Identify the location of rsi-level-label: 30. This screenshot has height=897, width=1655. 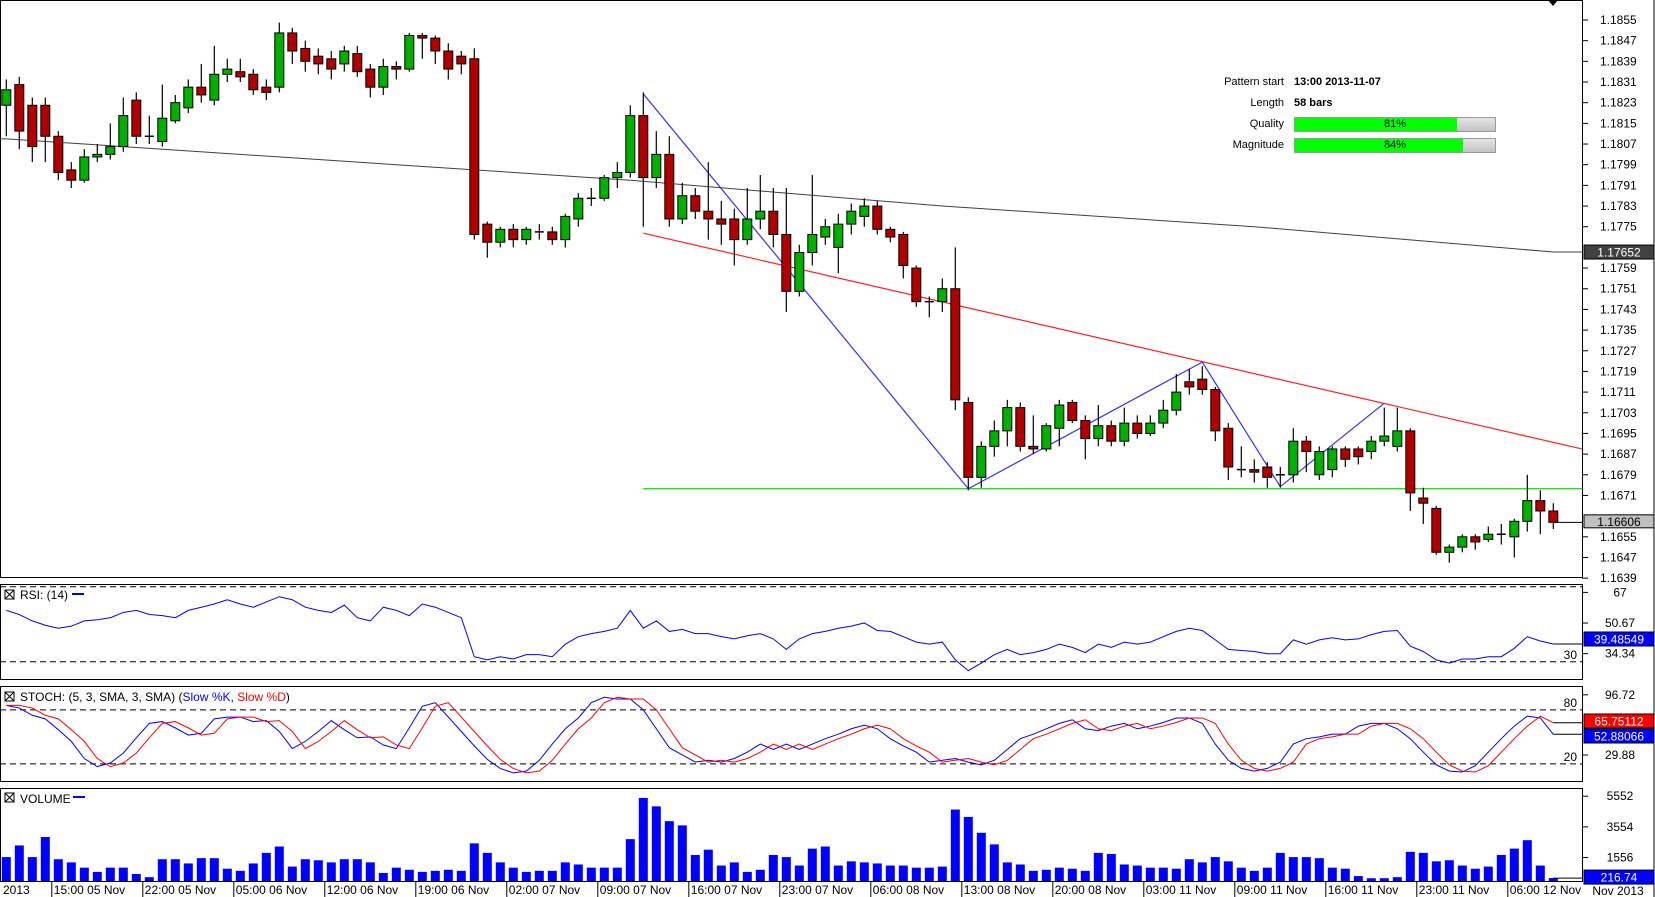
(1571, 655).